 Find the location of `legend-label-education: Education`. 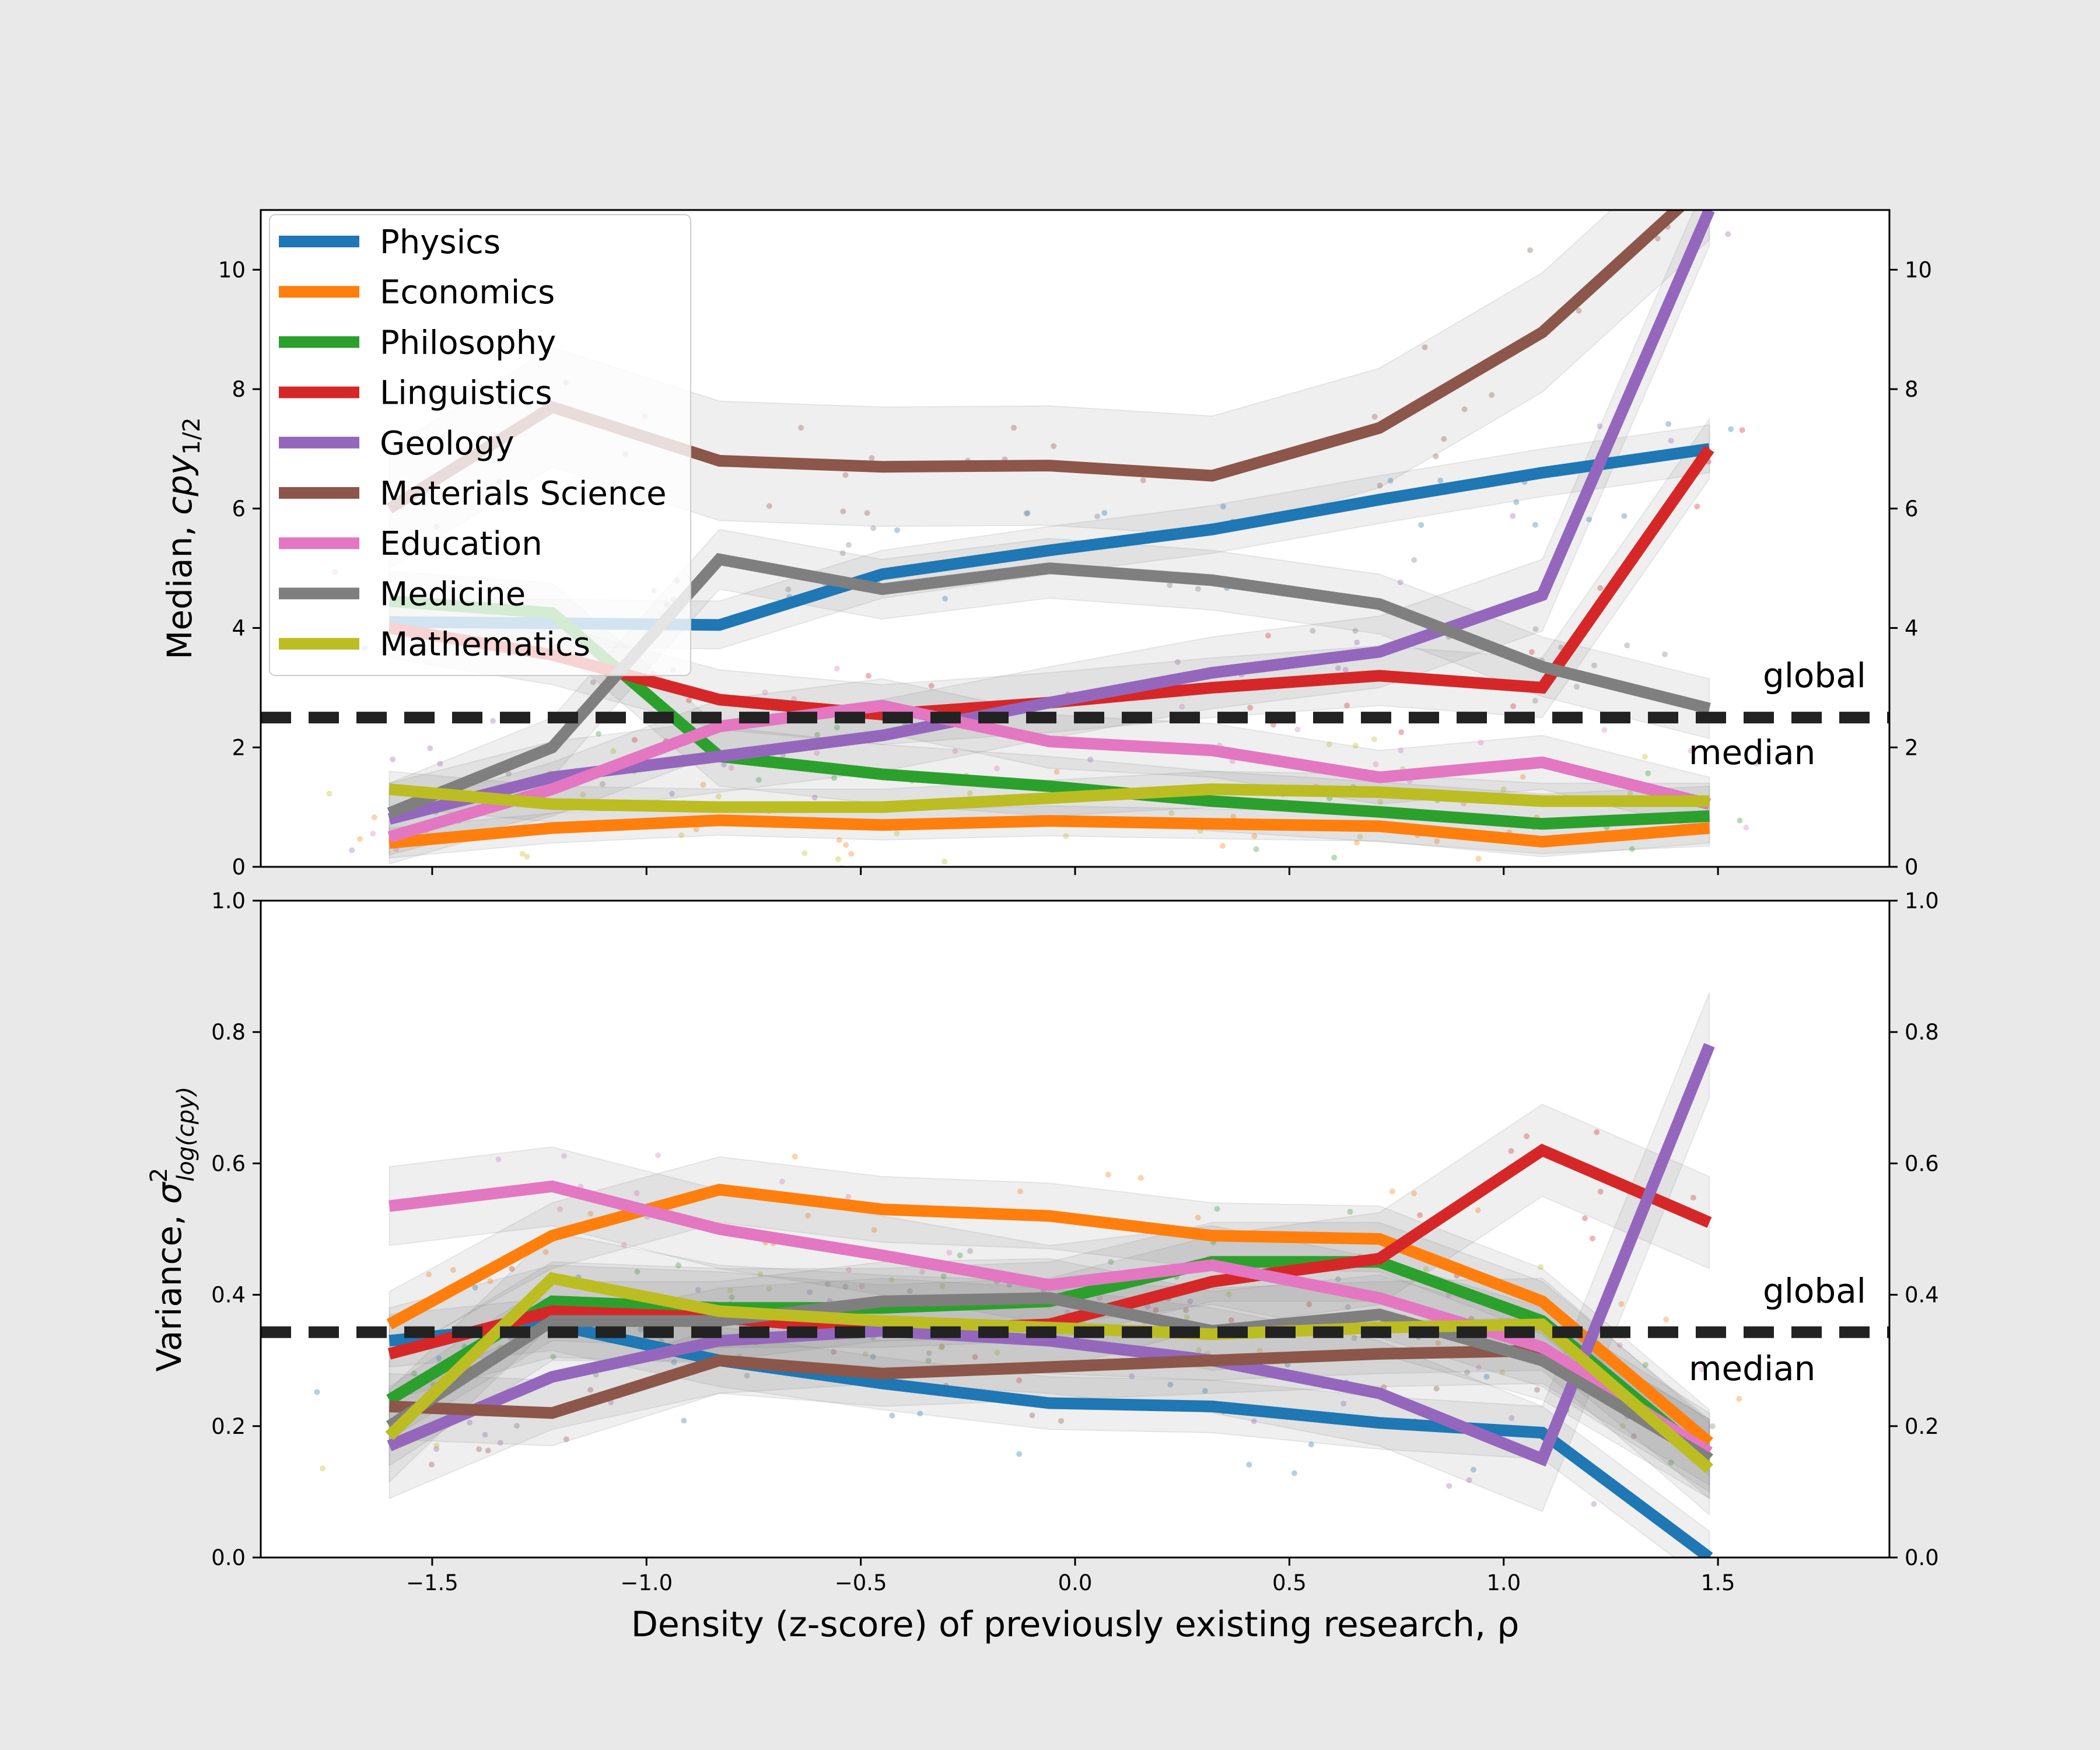

legend-label-education: Education is located at coordinates (461, 544).